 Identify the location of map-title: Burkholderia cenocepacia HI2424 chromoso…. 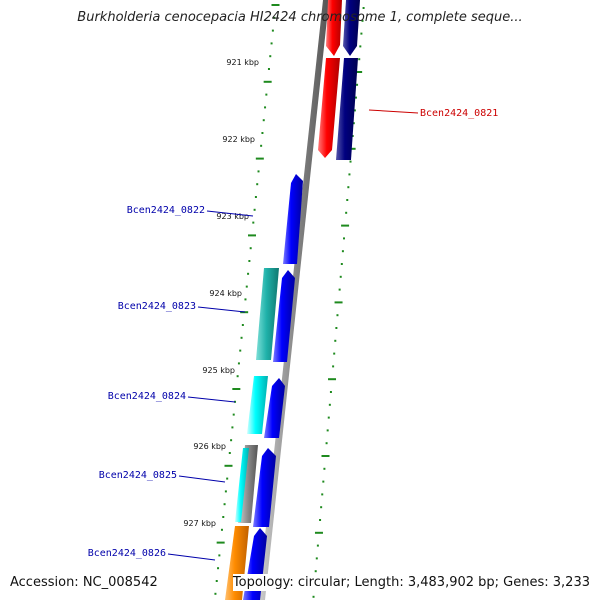
(300, 17).